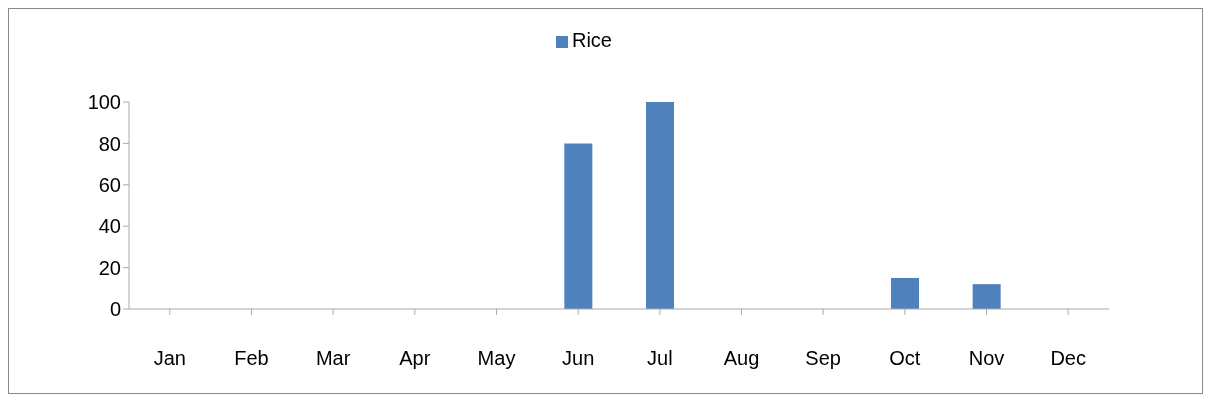 This screenshot has width=1211, height=402. I want to click on x-tick-label: Feb, so click(251, 358).